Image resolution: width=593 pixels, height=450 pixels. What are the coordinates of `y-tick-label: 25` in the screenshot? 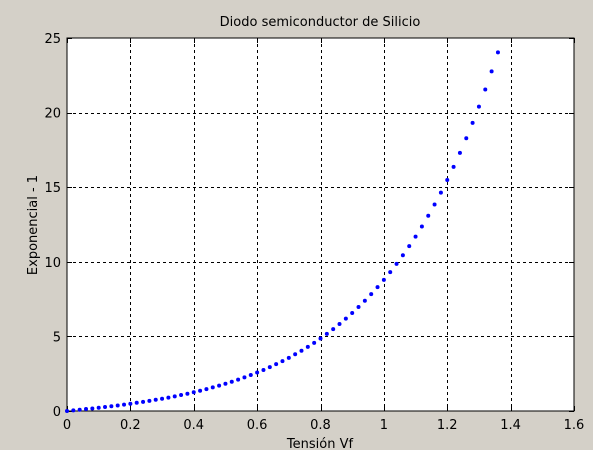 It's located at (52, 39).